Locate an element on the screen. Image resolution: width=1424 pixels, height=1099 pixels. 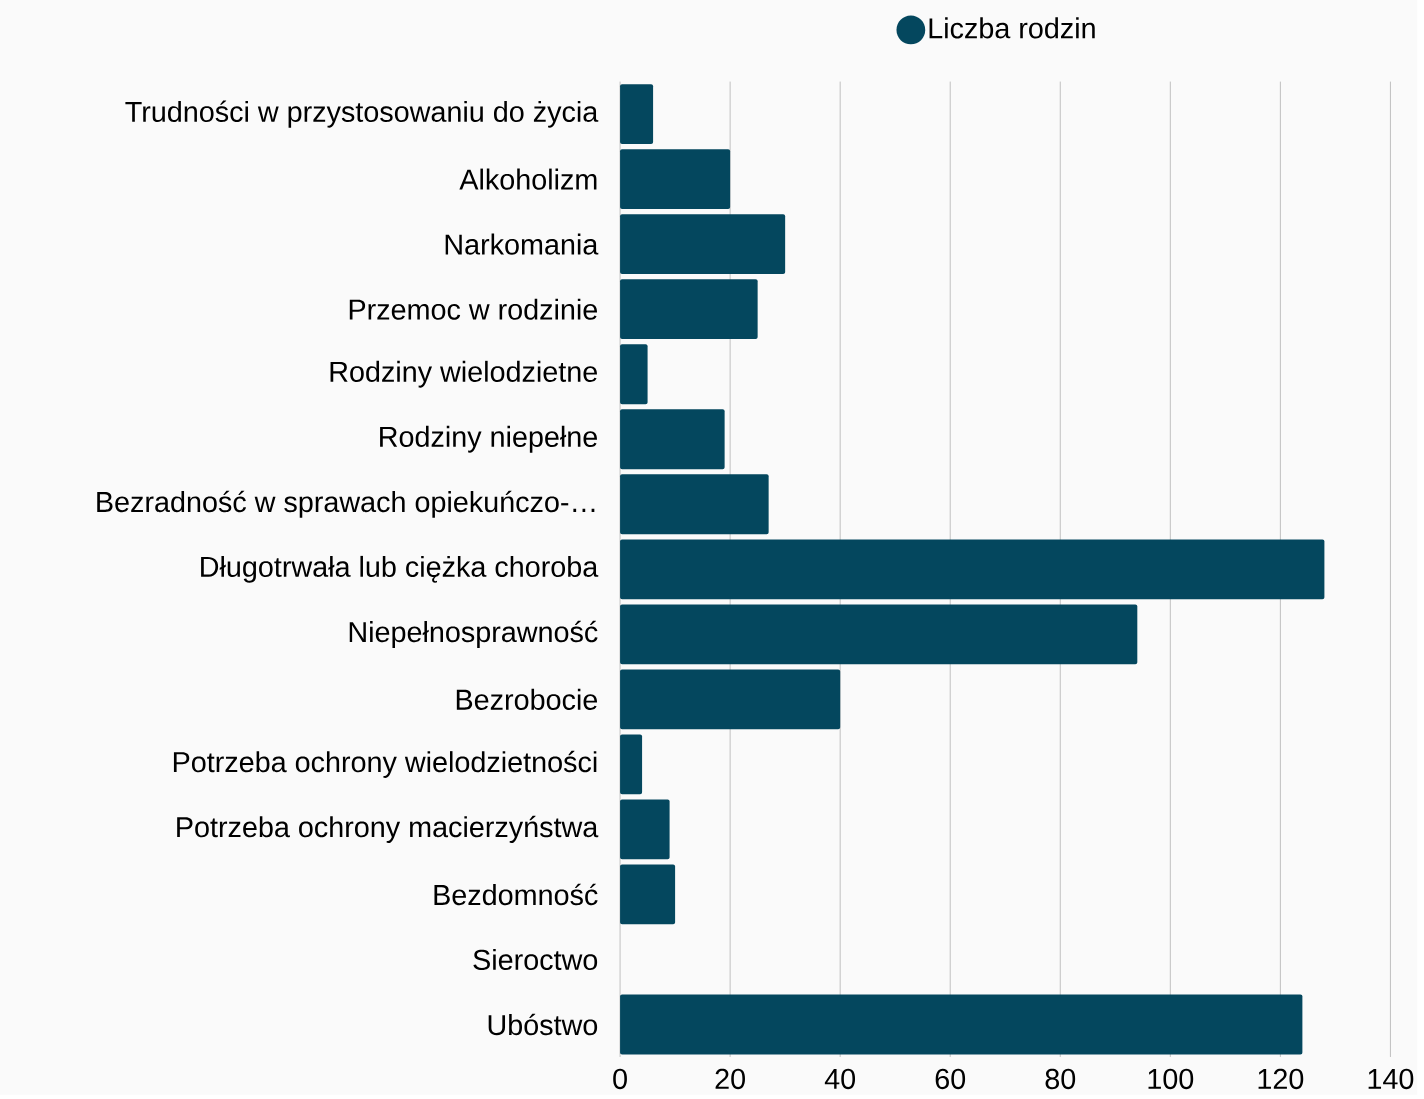
x-tick-label: 80 is located at coordinates (1060, 1079).